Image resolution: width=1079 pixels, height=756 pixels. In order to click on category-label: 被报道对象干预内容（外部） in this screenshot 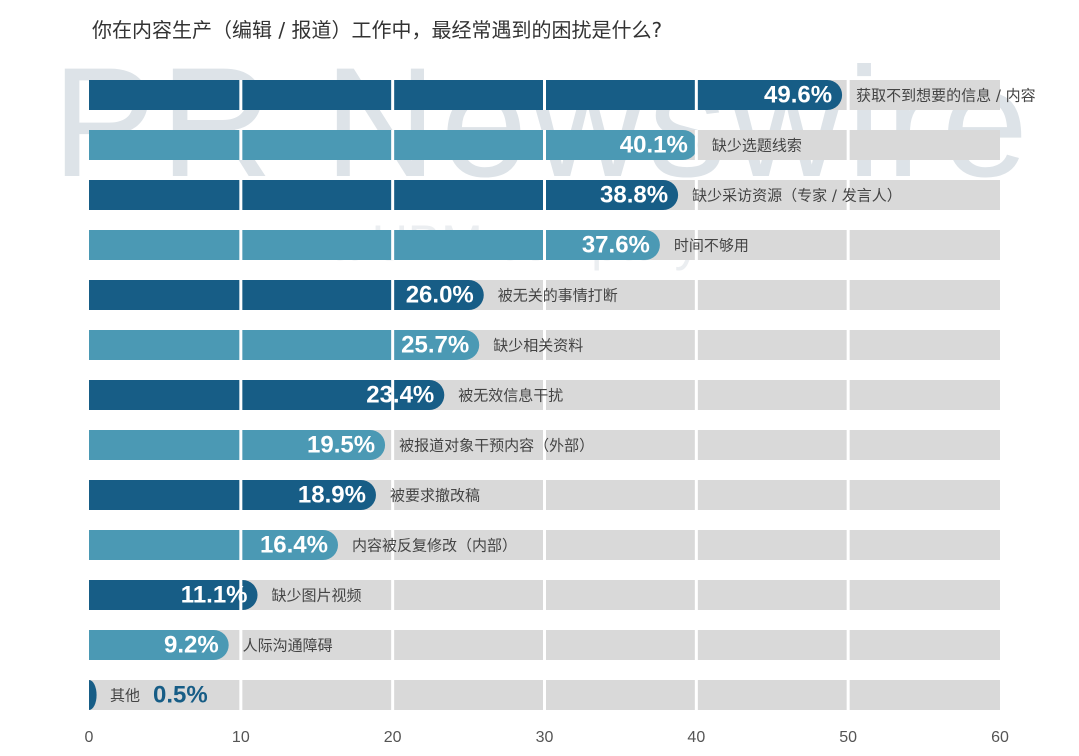, I will do `click(496, 446)`.